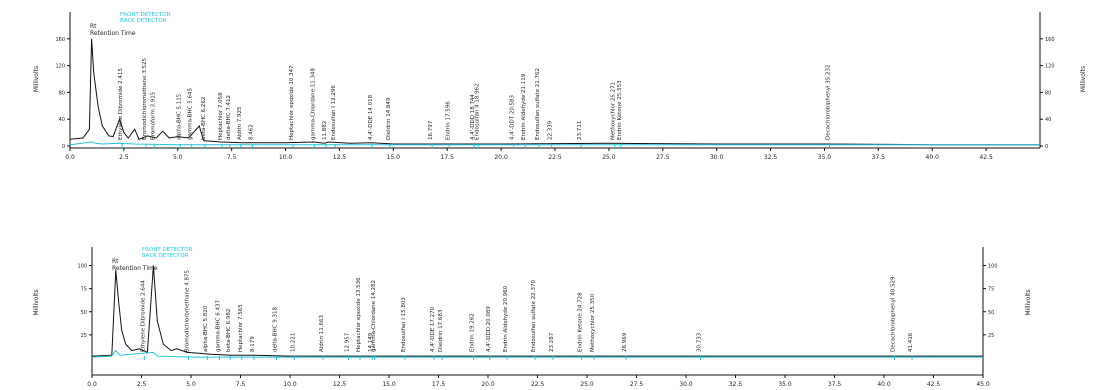  Describe the element at coordinates (513, 117) in the screenshot. I see `peak-label: 4,4'-DDT 20.583` at that location.